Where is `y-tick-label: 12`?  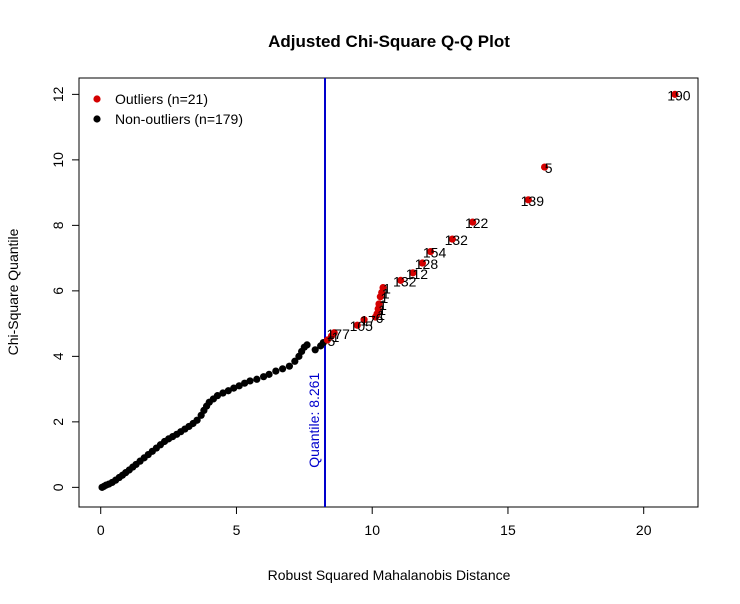
y-tick-label: 12 is located at coordinates (58, 94).